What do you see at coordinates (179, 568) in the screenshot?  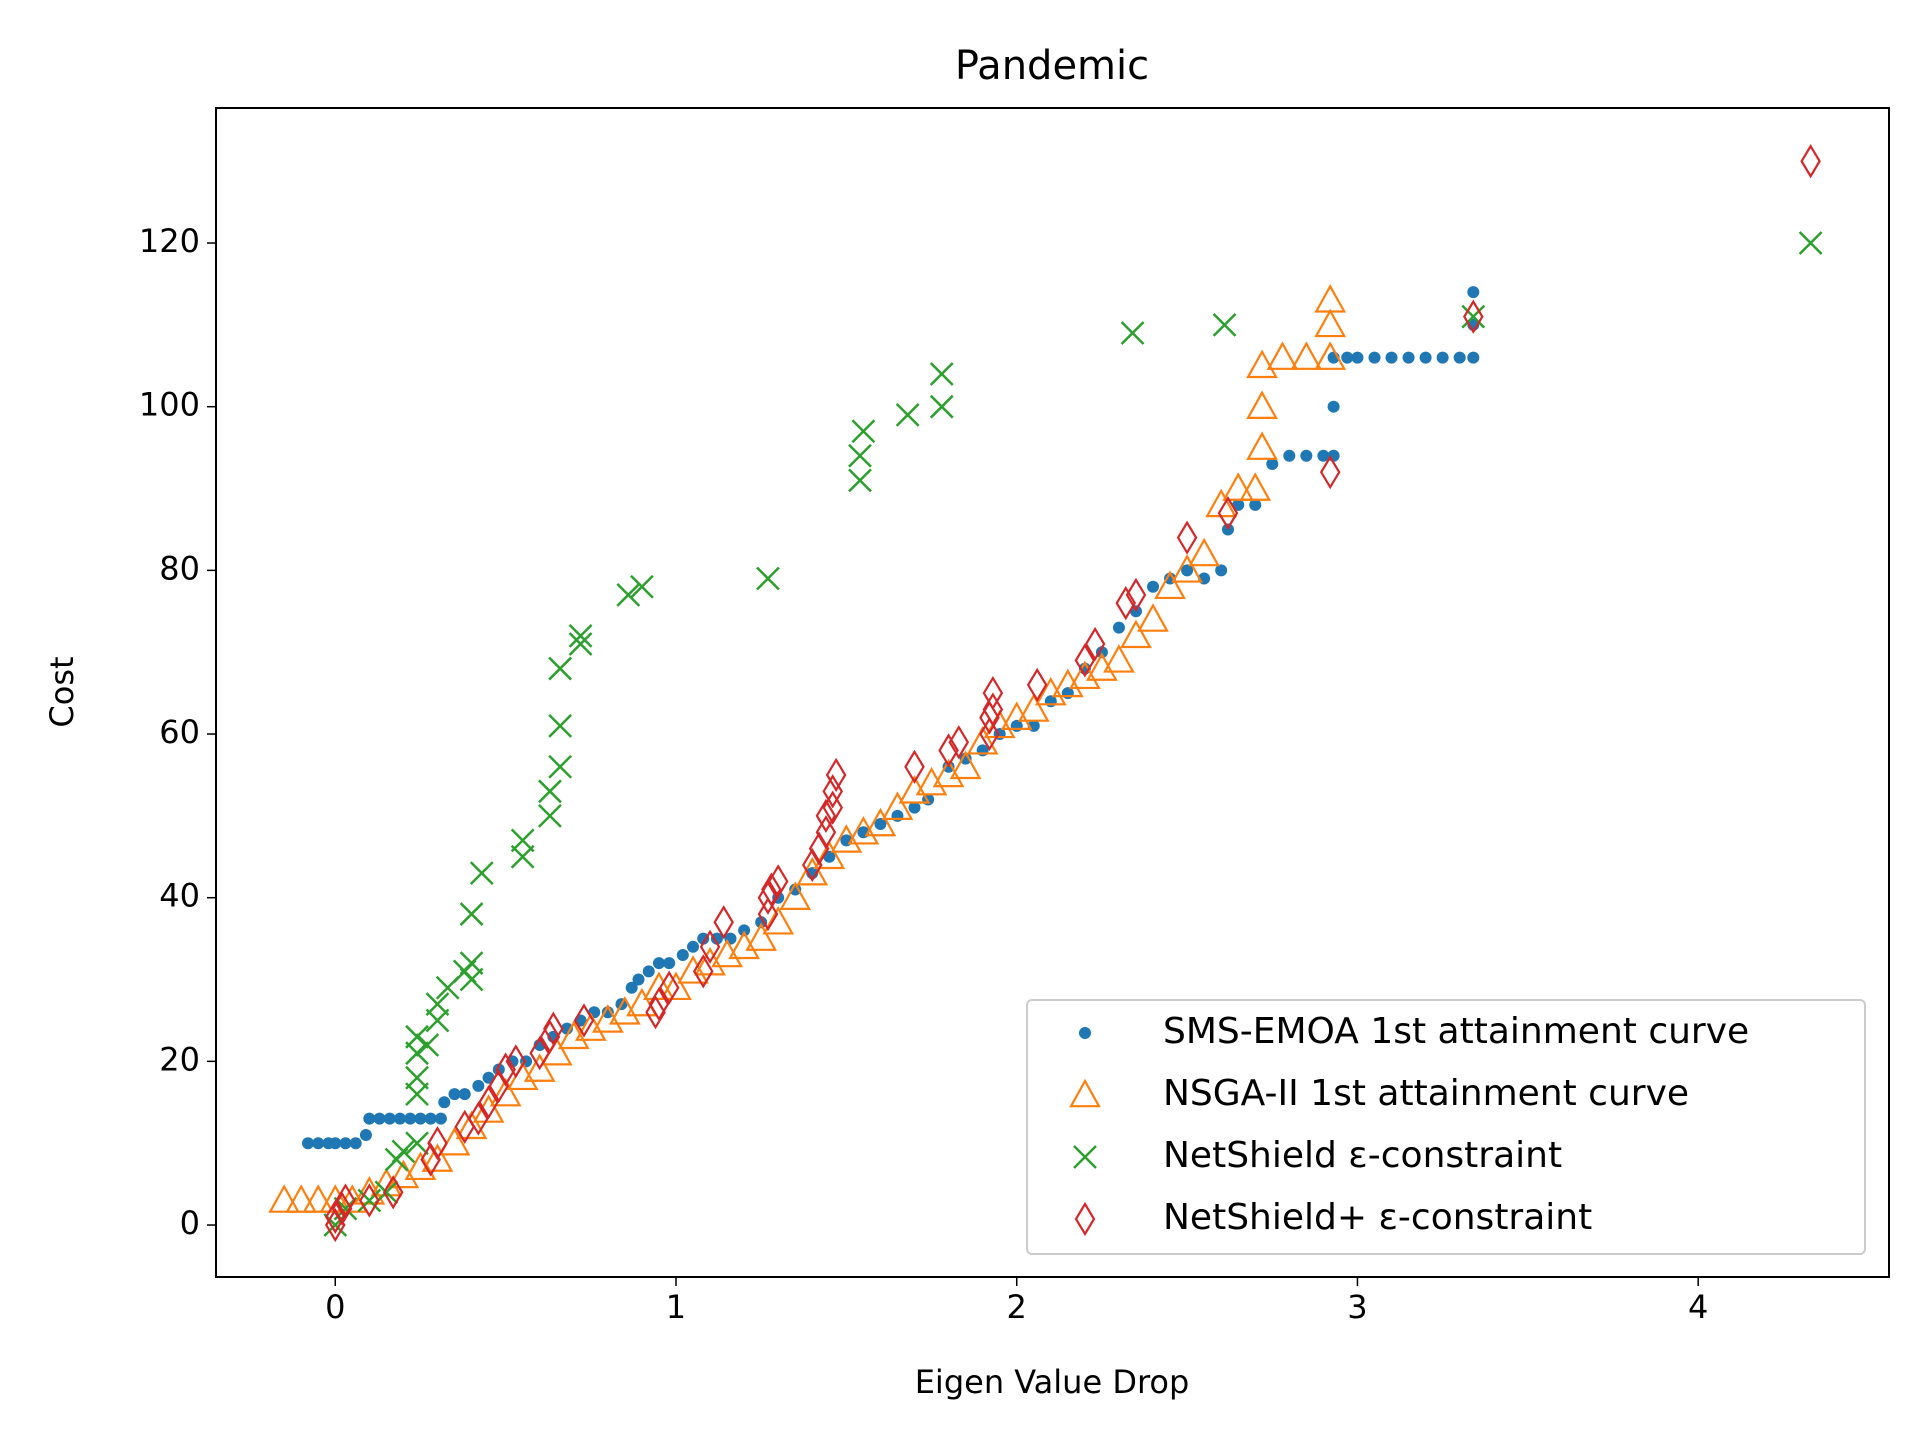 I see `y-tick-label: 80` at bounding box center [179, 568].